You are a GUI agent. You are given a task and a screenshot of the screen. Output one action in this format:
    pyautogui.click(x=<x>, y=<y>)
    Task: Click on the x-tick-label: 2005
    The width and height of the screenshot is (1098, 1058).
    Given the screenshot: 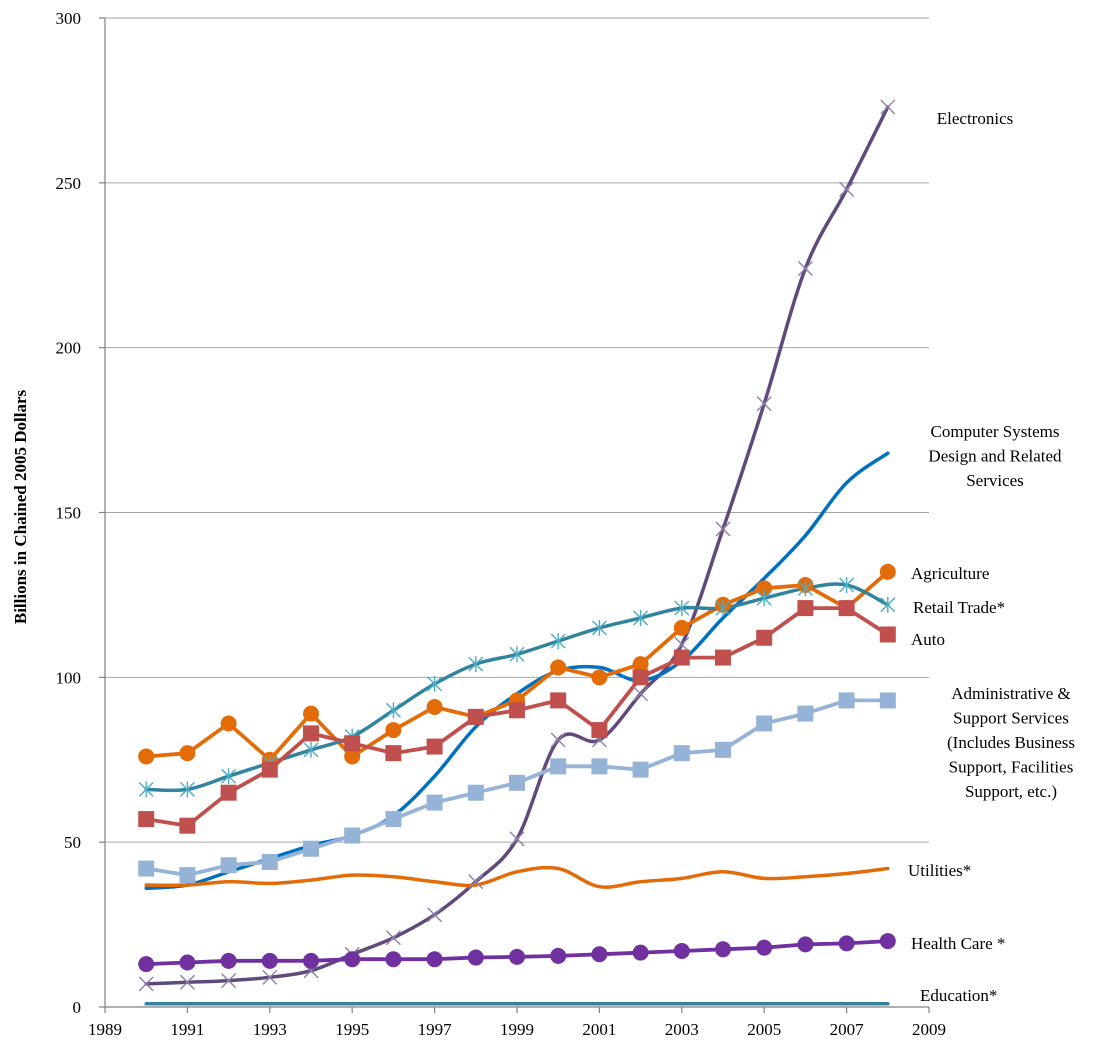 What is the action you would take?
    pyautogui.click(x=764, y=1029)
    